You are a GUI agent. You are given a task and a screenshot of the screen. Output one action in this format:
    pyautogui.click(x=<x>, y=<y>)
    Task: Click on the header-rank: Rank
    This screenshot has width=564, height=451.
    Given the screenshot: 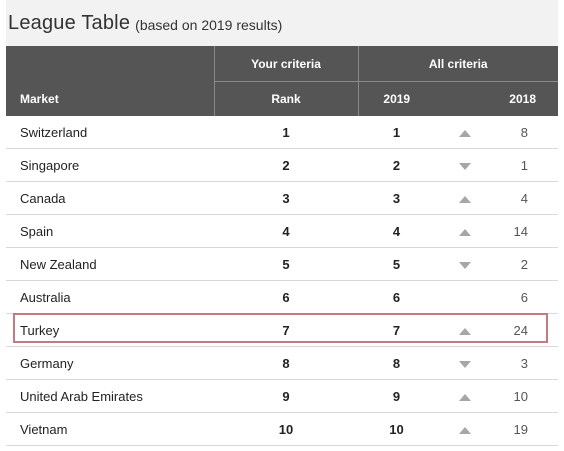 What is the action you would take?
    pyautogui.click(x=285, y=98)
    